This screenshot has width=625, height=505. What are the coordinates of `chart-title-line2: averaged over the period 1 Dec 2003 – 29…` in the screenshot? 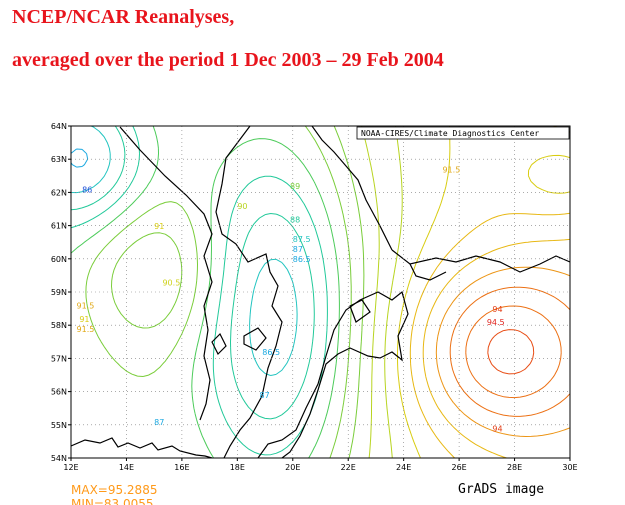 It's located at (228, 60).